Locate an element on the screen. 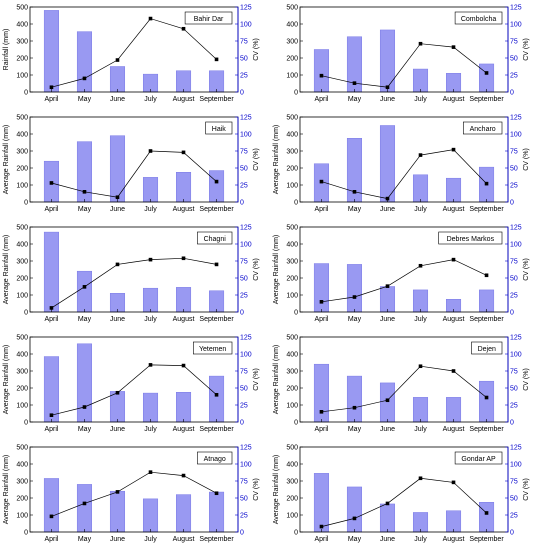 Image resolution: width=542 pixels, height=550 pixels. station-label: Bahir Dar is located at coordinates (209, 19).